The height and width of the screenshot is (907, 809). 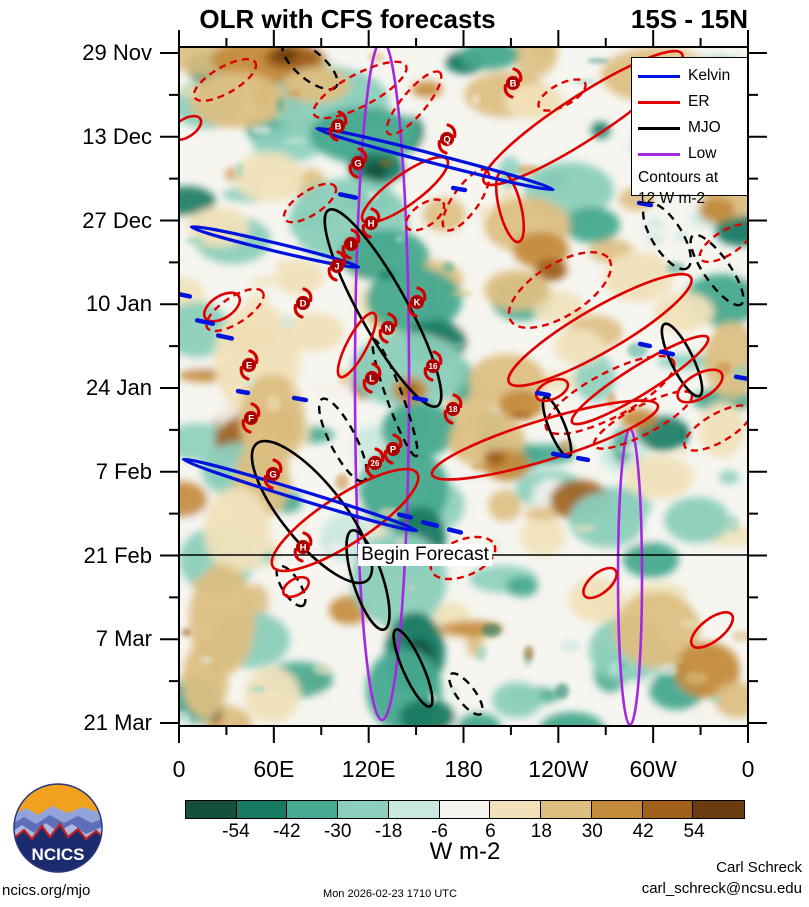 What do you see at coordinates (390, 894) in the screenshot?
I see `timestamp: Mon 2026-02-23 1710 UTC` at bounding box center [390, 894].